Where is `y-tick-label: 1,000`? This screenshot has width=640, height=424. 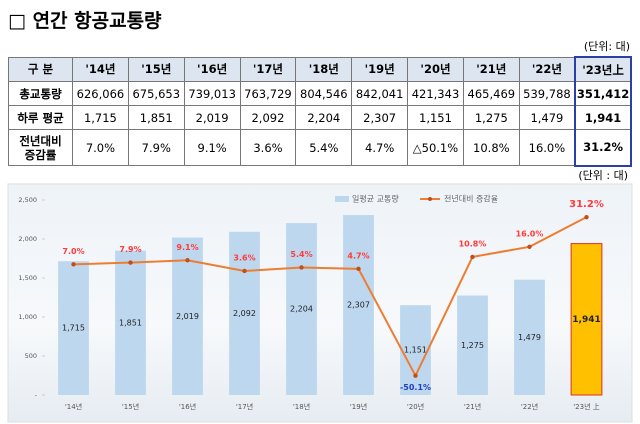 y-tick-label: 1,000 is located at coordinates (27, 317).